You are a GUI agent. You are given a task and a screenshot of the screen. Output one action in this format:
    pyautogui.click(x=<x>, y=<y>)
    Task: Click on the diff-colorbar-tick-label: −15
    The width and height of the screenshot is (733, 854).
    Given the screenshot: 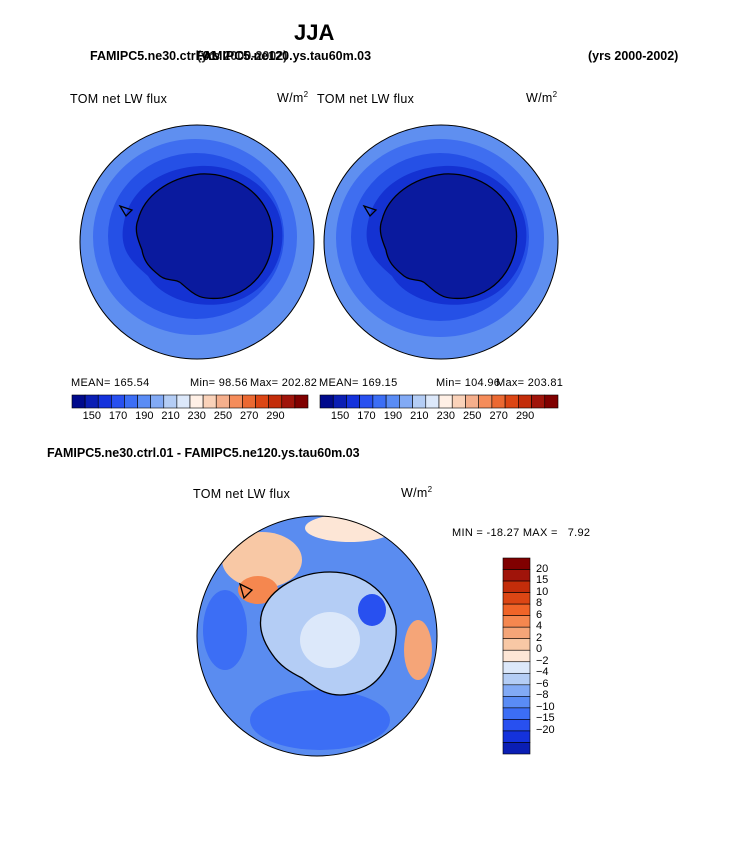 What is the action you would take?
    pyautogui.click(x=545, y=718)
    